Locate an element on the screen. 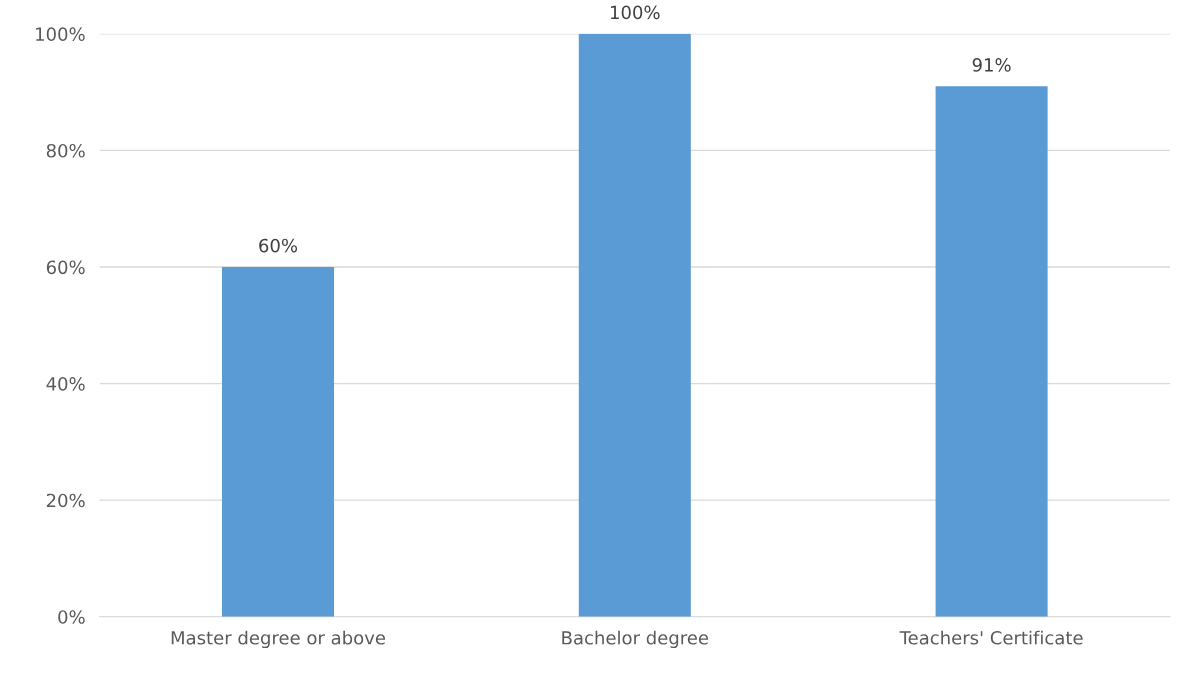  y-tick-label: 40% is located at coordinates (65, 384).